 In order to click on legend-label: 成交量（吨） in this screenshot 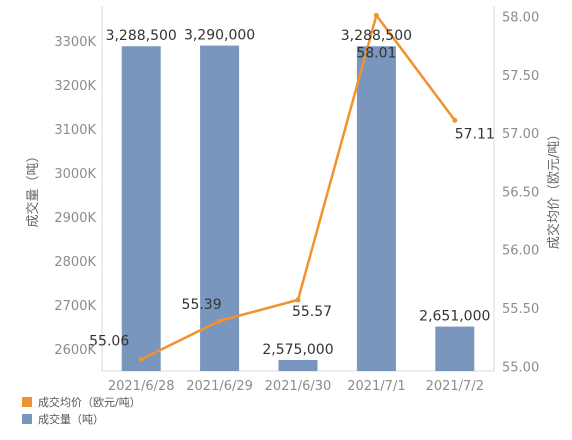, I will do `click(71, 419)`.